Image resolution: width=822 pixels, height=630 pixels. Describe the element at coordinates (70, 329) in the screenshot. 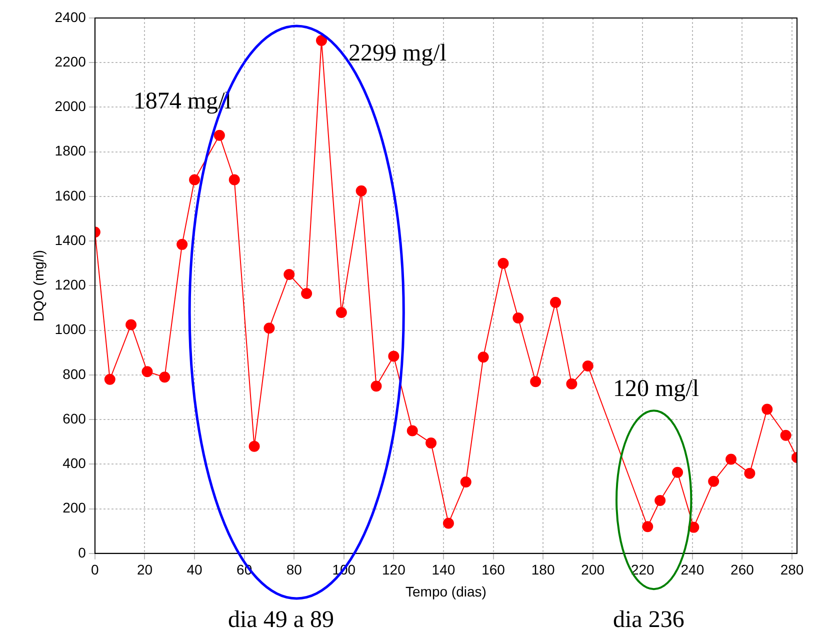

I see `y-tick-label: 1000` at that location.